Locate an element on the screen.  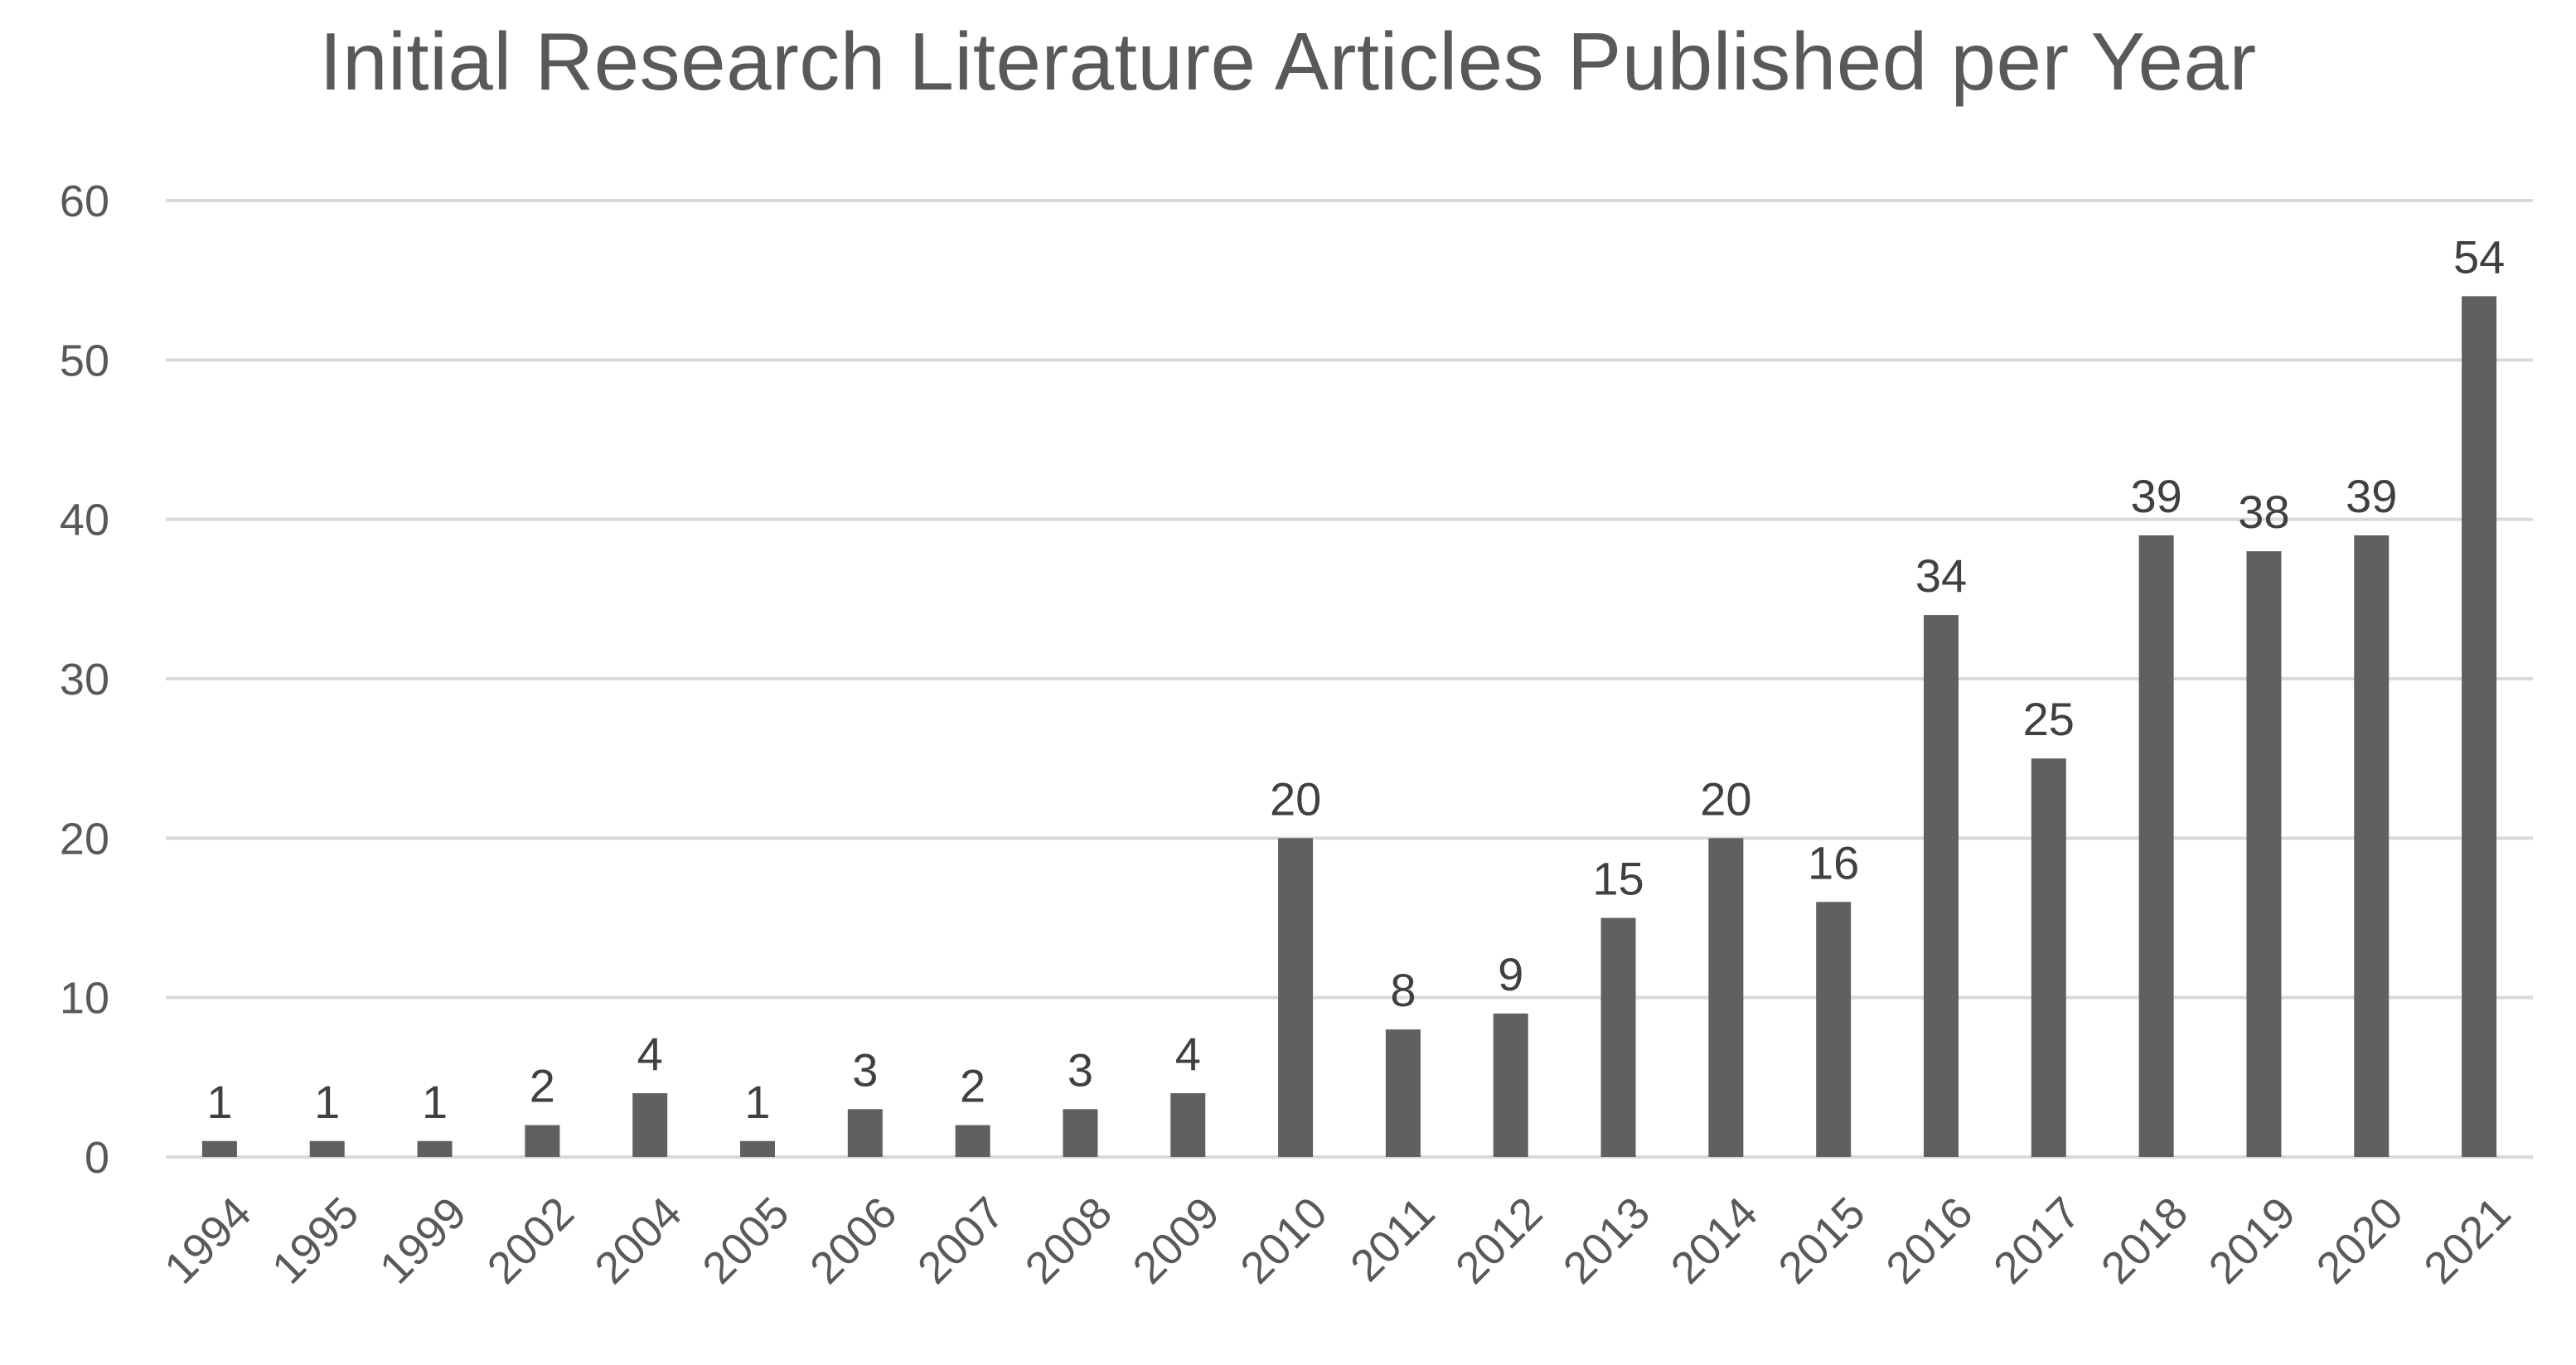
data-label-2002: 2 is located at coordinates (542, 1086).